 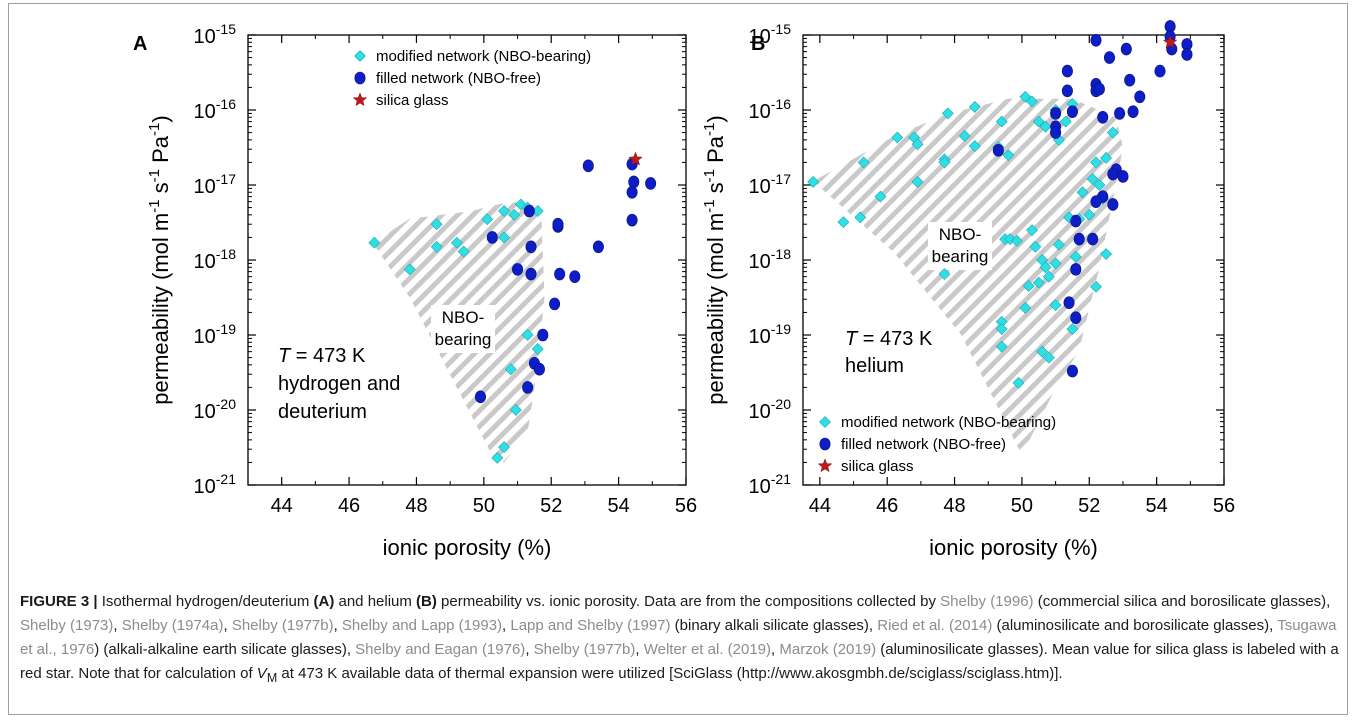 I want to click on legend-label: modified network (NBO-bearing), so click(x=483, y=56).